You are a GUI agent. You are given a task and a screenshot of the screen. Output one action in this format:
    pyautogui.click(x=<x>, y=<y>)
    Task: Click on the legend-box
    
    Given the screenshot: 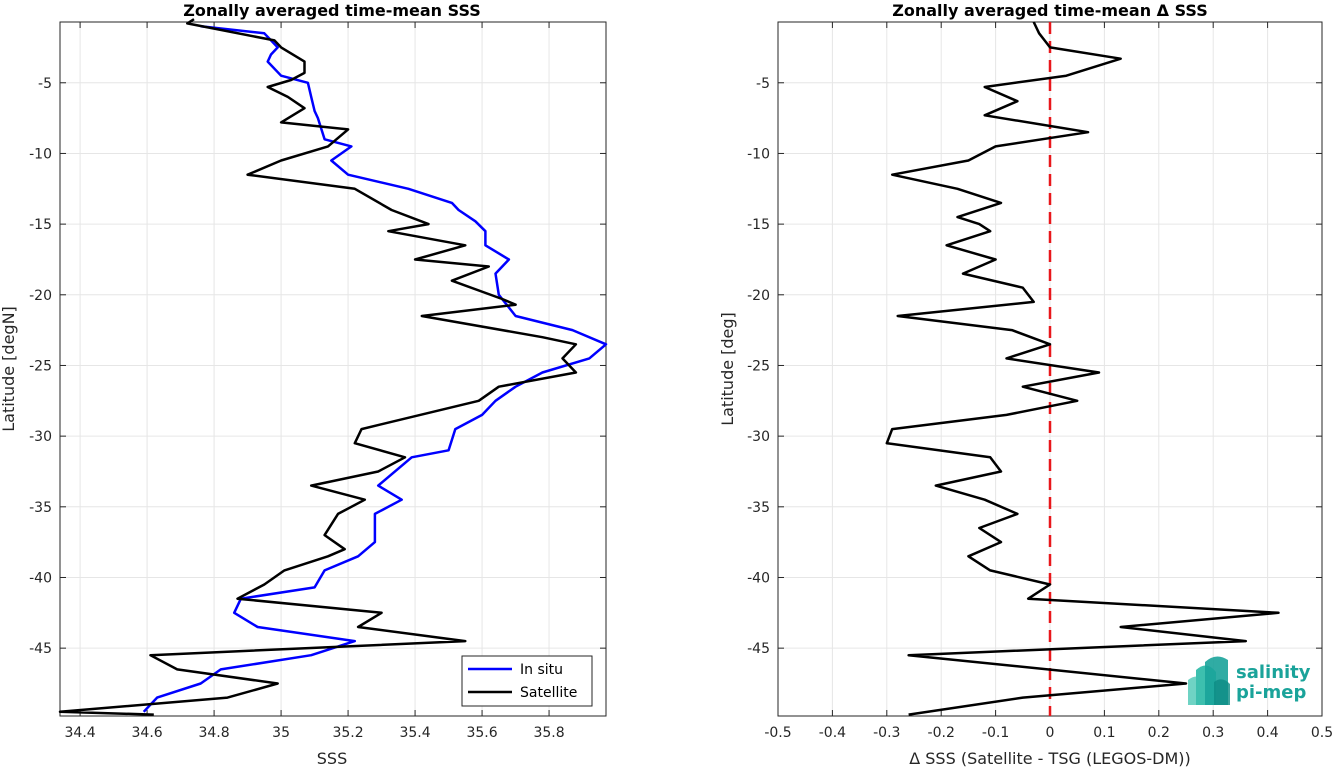 What is the action you would take?
    pyautogui.click(x=527, y=681)
    